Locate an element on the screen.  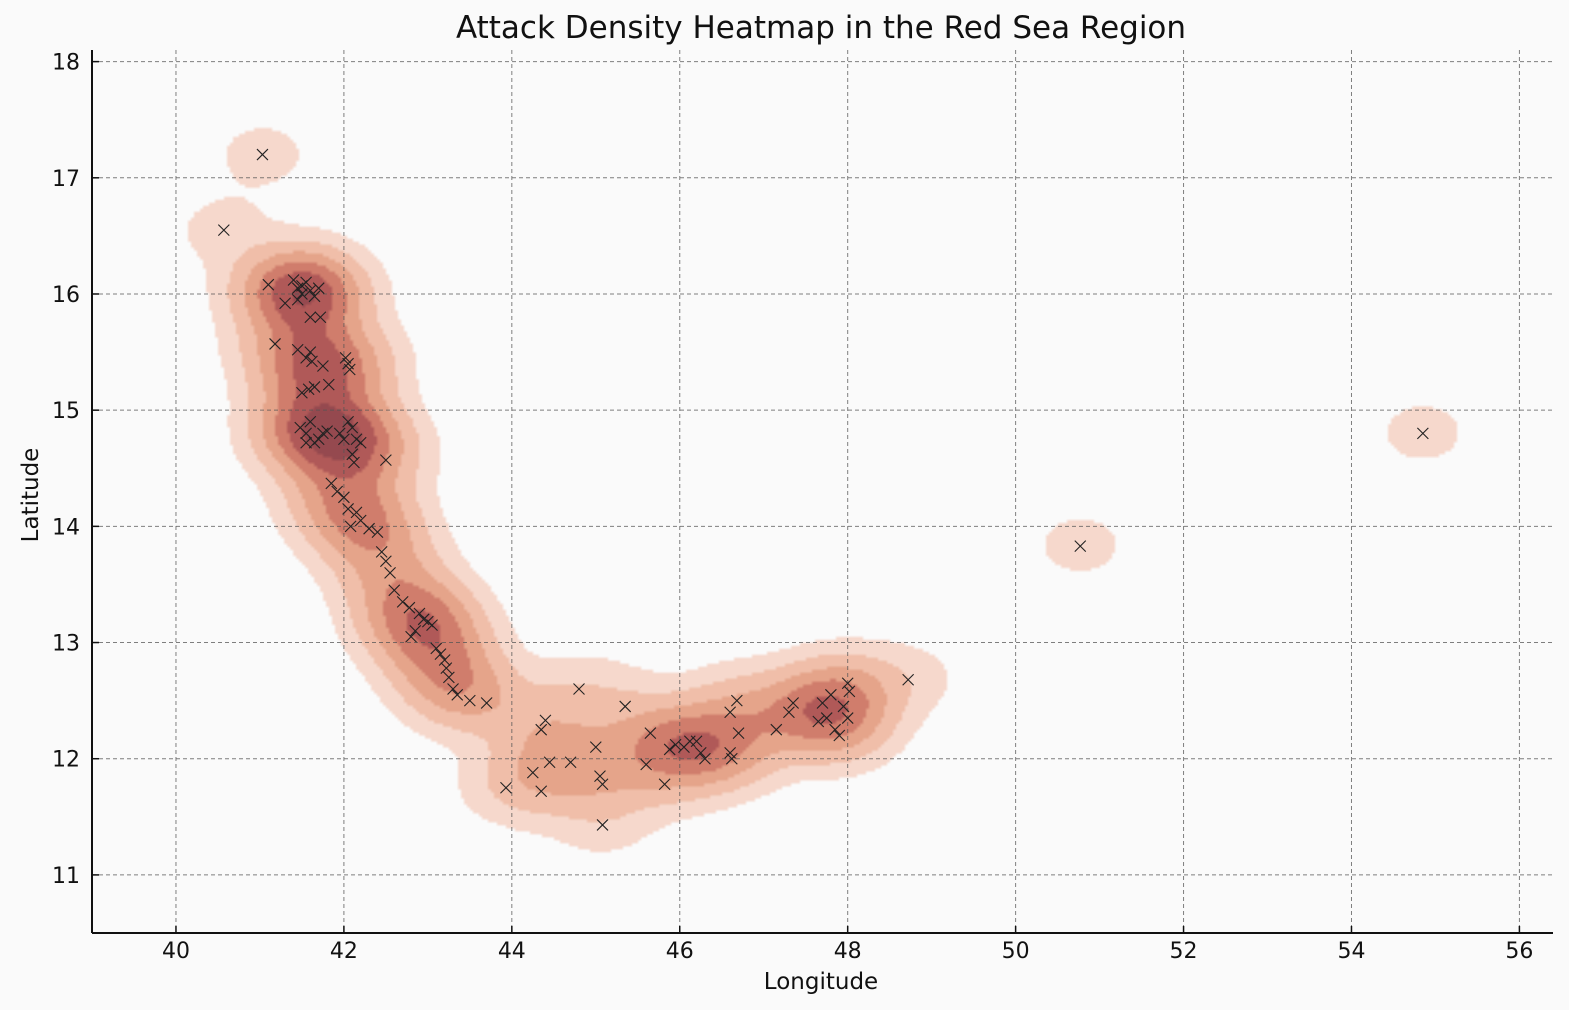
y-tick-label: 11 is located at coordinates (66, 876).